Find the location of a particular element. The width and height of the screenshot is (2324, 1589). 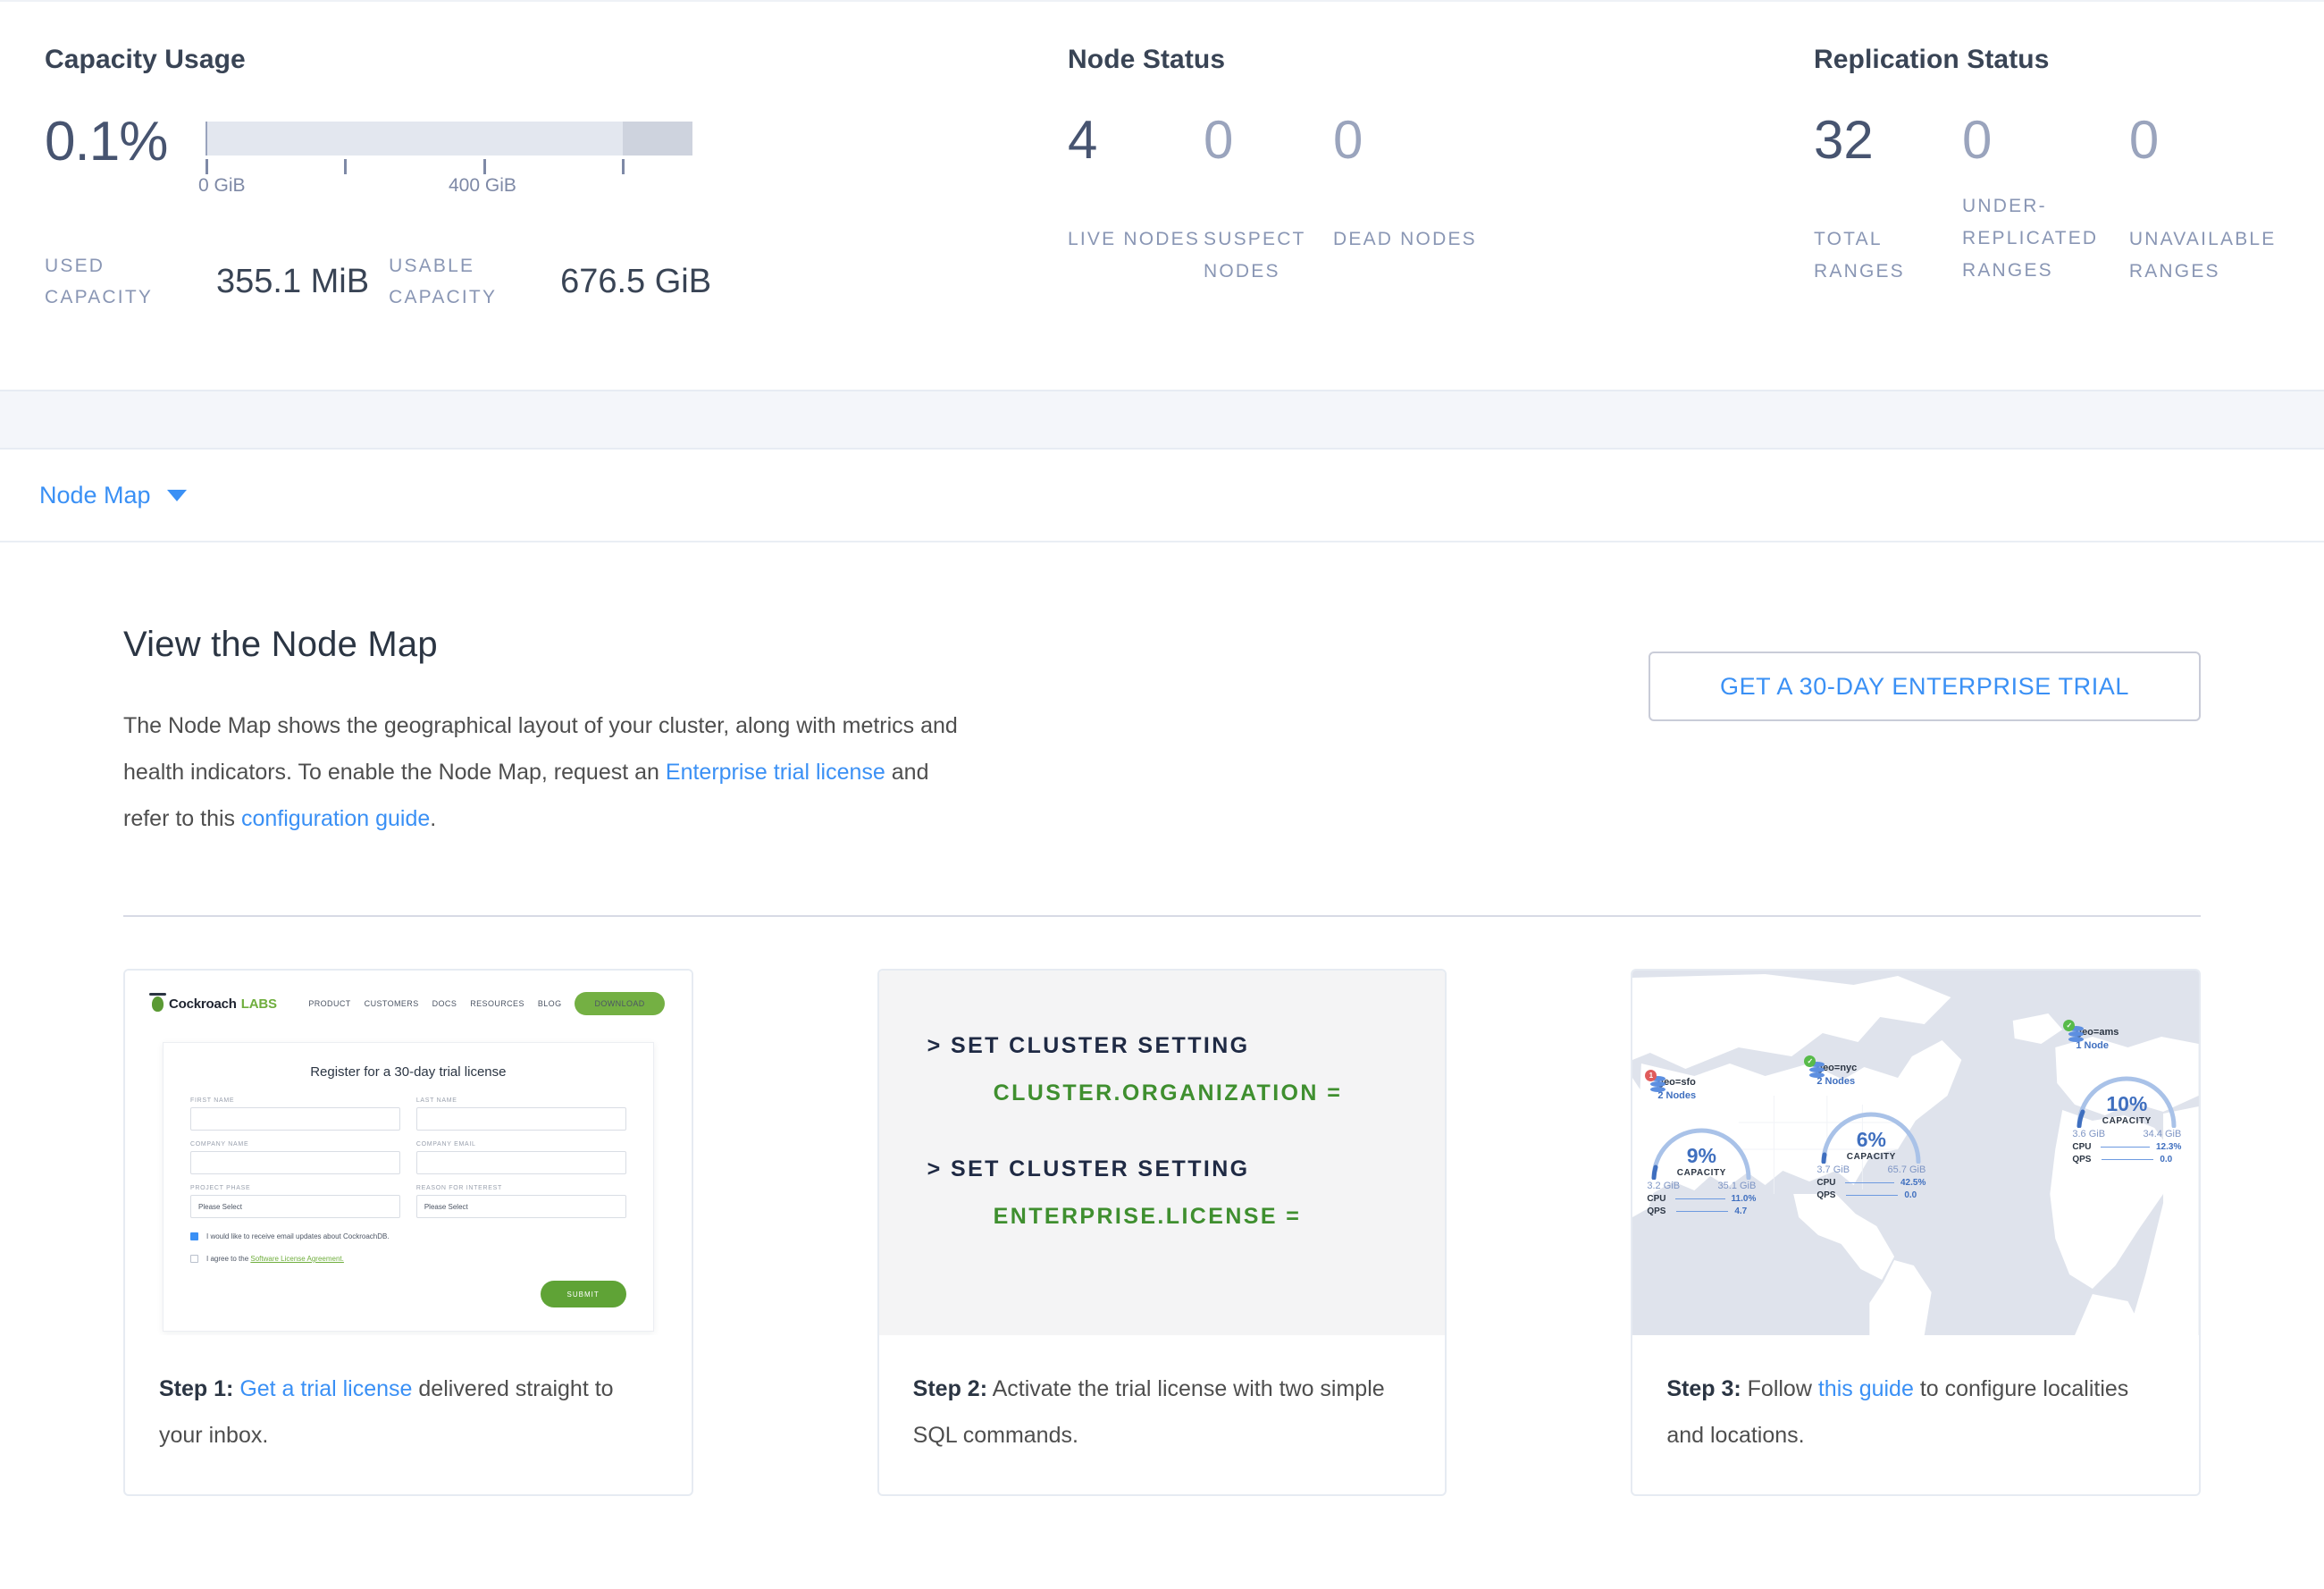

node-map-dropdown-label: Node Map is located at coordinates (95, 495).